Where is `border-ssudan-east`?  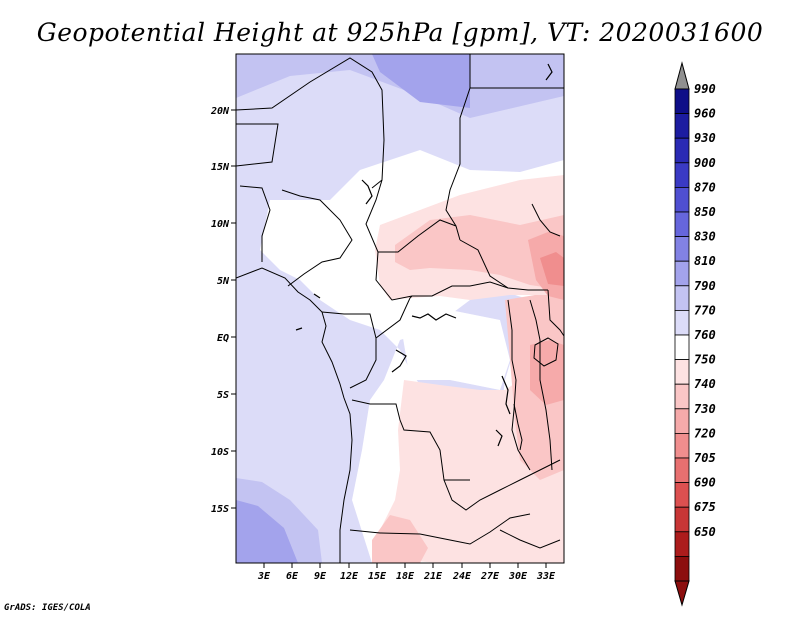 border-ssudan-east is located at coordinates (546, 220).